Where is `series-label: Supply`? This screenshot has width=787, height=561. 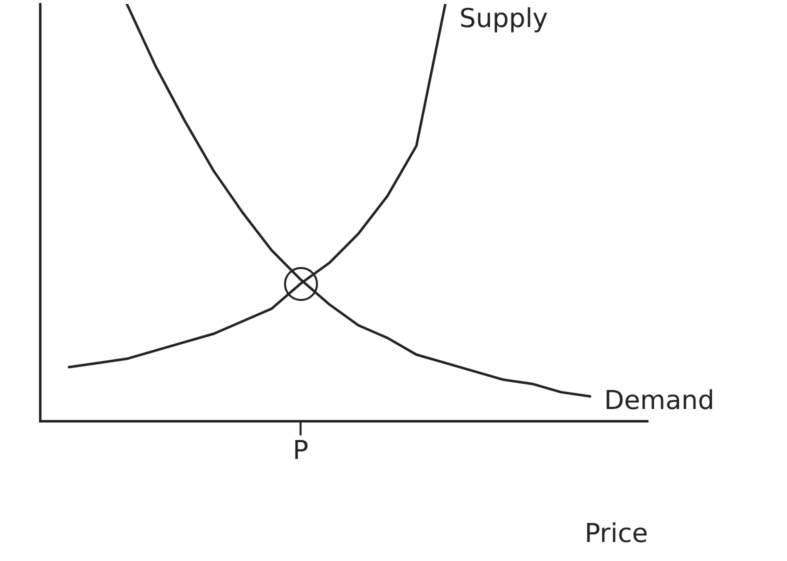 series-label: Supply is located at coordinates (503, 19).